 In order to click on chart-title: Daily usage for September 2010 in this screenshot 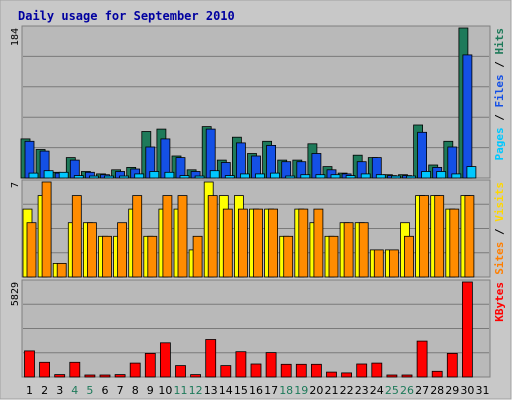, I will do `click(126, 16)`.